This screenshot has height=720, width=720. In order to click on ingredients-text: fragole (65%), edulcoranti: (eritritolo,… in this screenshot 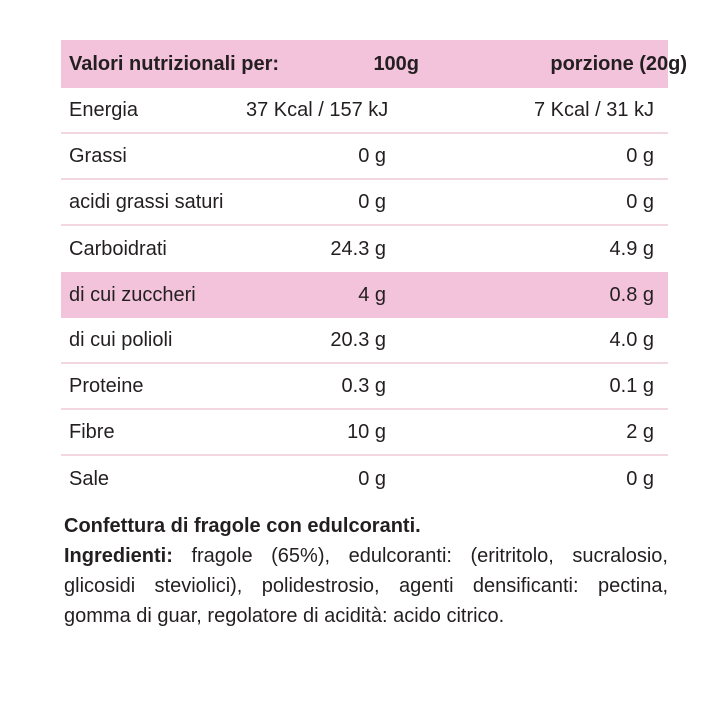, I will do `click(366, 586)`.